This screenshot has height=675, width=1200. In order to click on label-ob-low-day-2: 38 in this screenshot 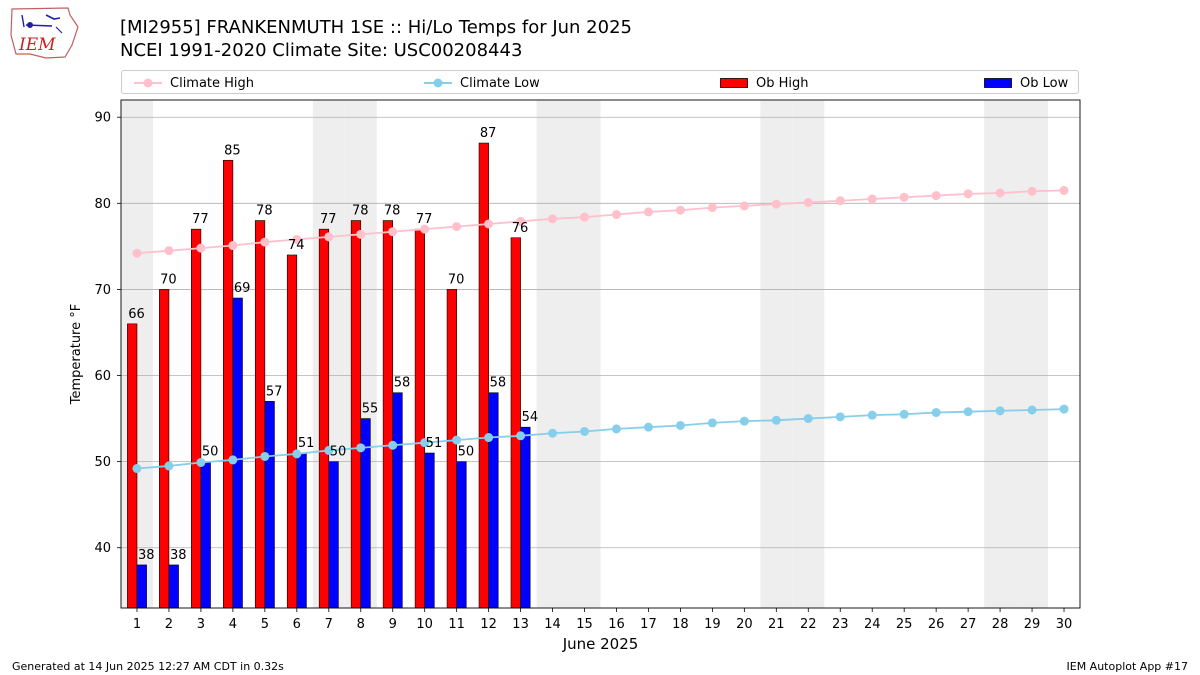, I will do `click(178, 555)`.